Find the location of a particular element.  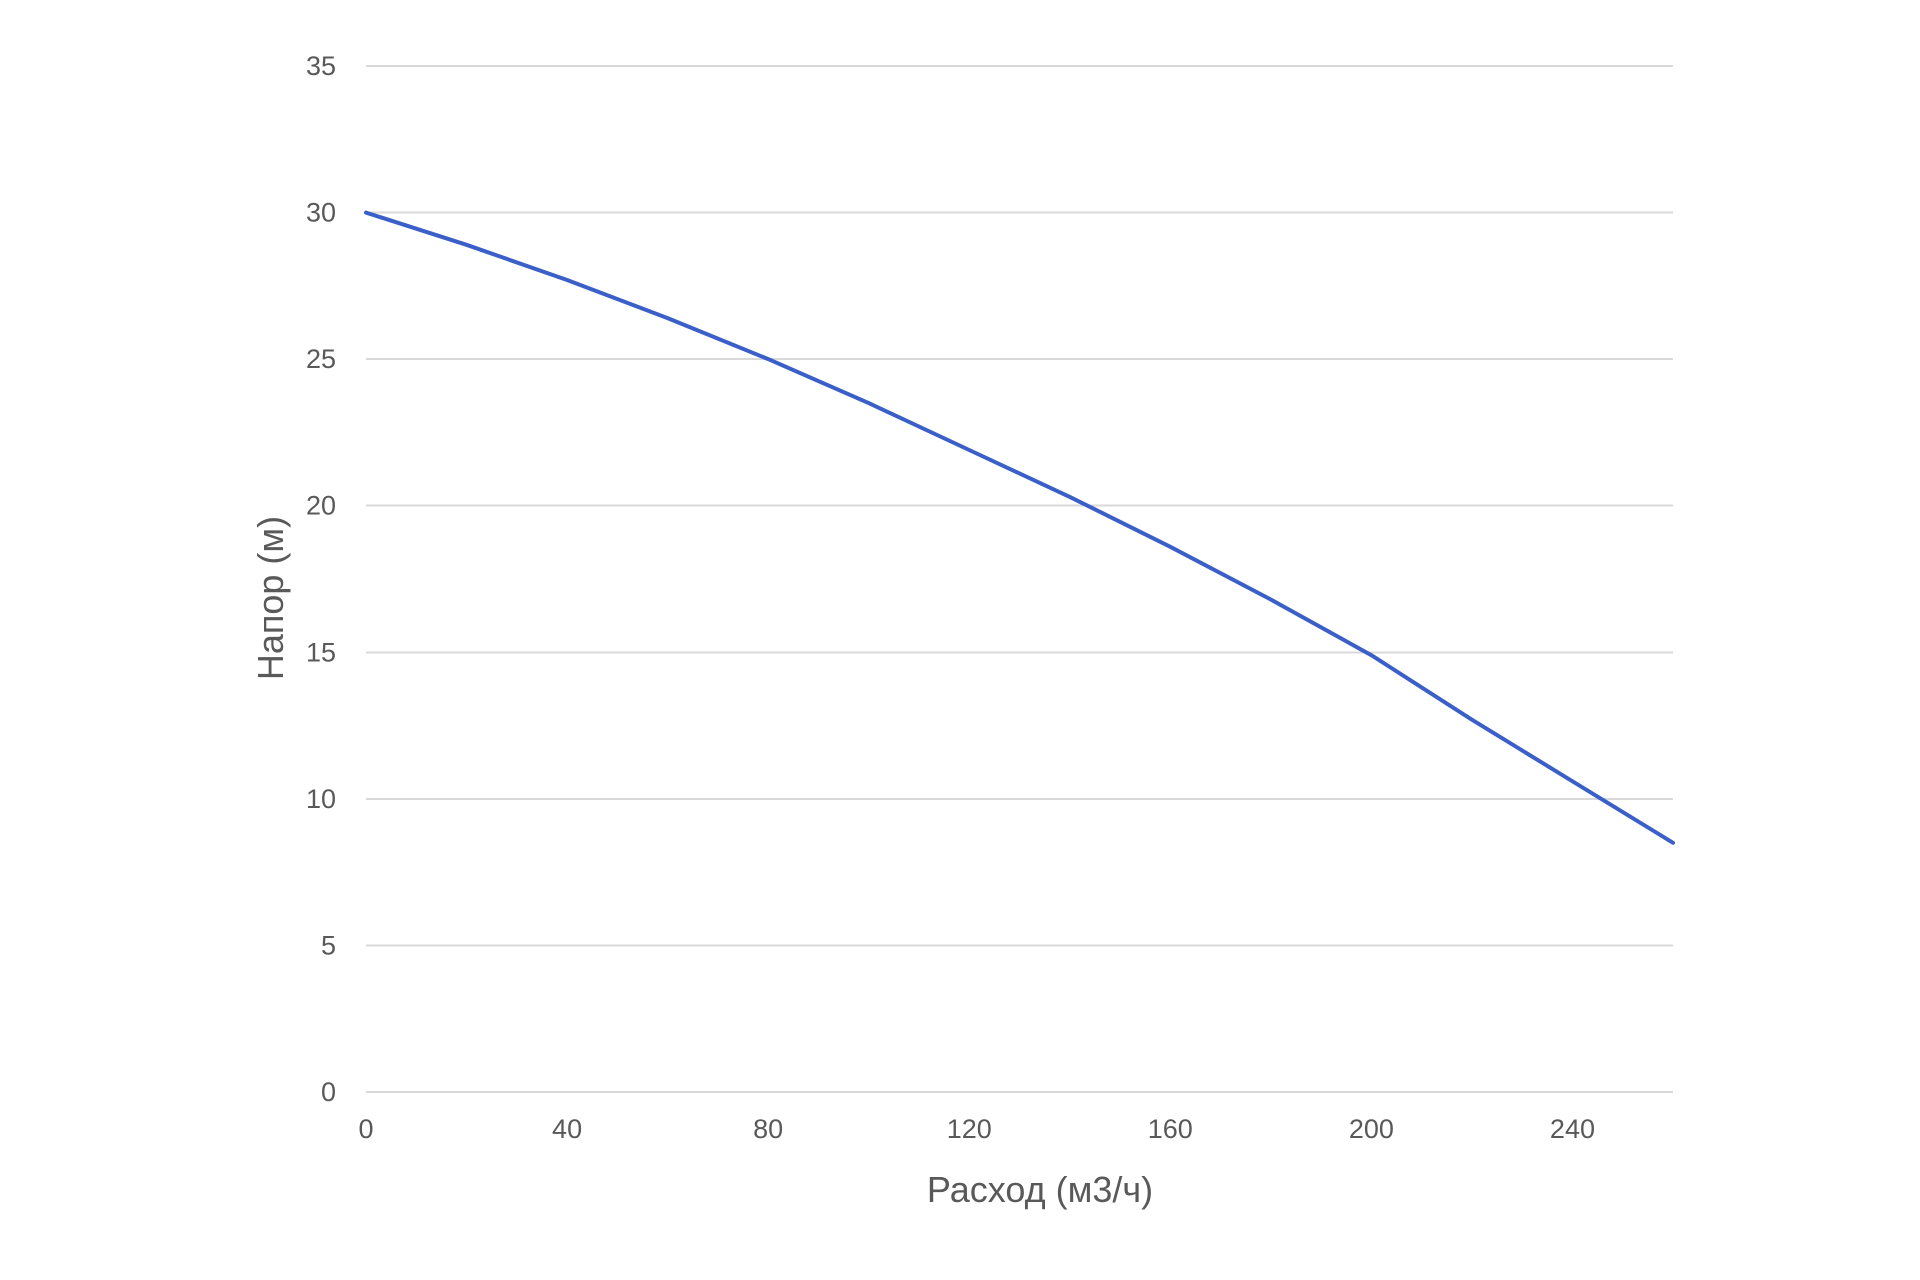

x-tick-label: 160 is located at coordinates (1170, 1129).